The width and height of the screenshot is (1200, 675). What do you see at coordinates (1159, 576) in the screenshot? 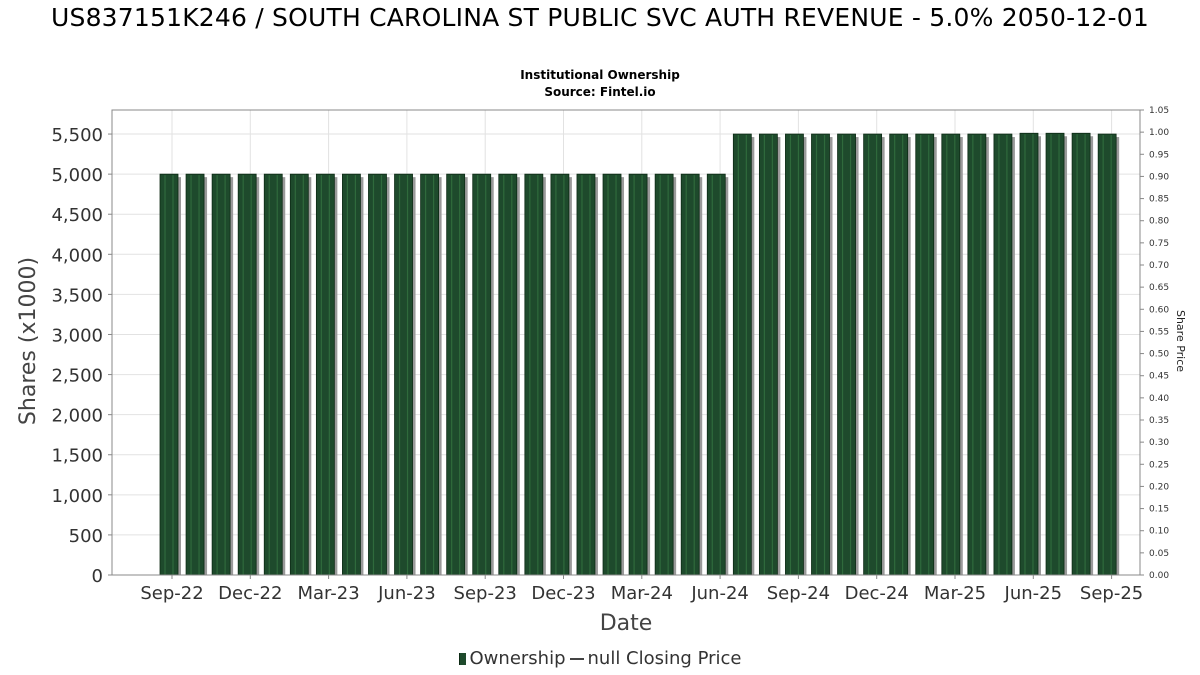
I see `y2-tick-label: 0.00` at bounding box center [1159, 576].